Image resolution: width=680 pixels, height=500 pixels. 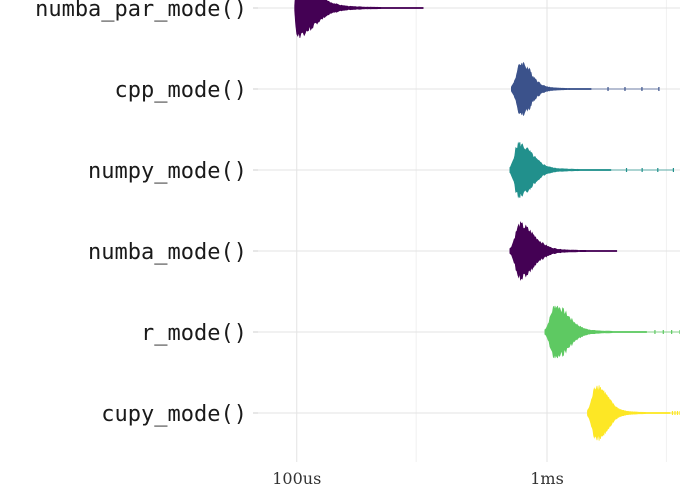 I want to click on y-tick-label: cpp_mode(), so click(x=181, y=90).